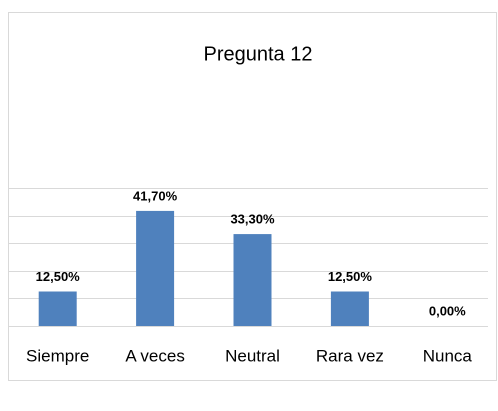 This screenshot has height=411, width=498. What do you see at coordinates (155, 195) in the screenshot?
I see `data-label: 41,70%` at bounding box center [155, 195].